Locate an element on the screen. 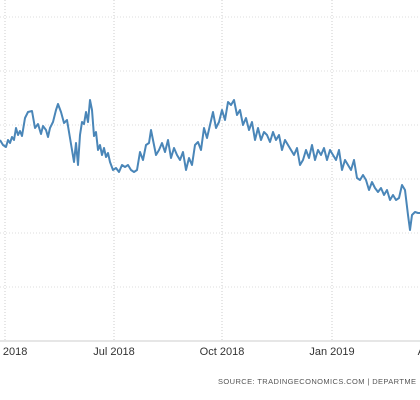  x-tick-label: Oct 2018 is located at coordinates (222, 352).